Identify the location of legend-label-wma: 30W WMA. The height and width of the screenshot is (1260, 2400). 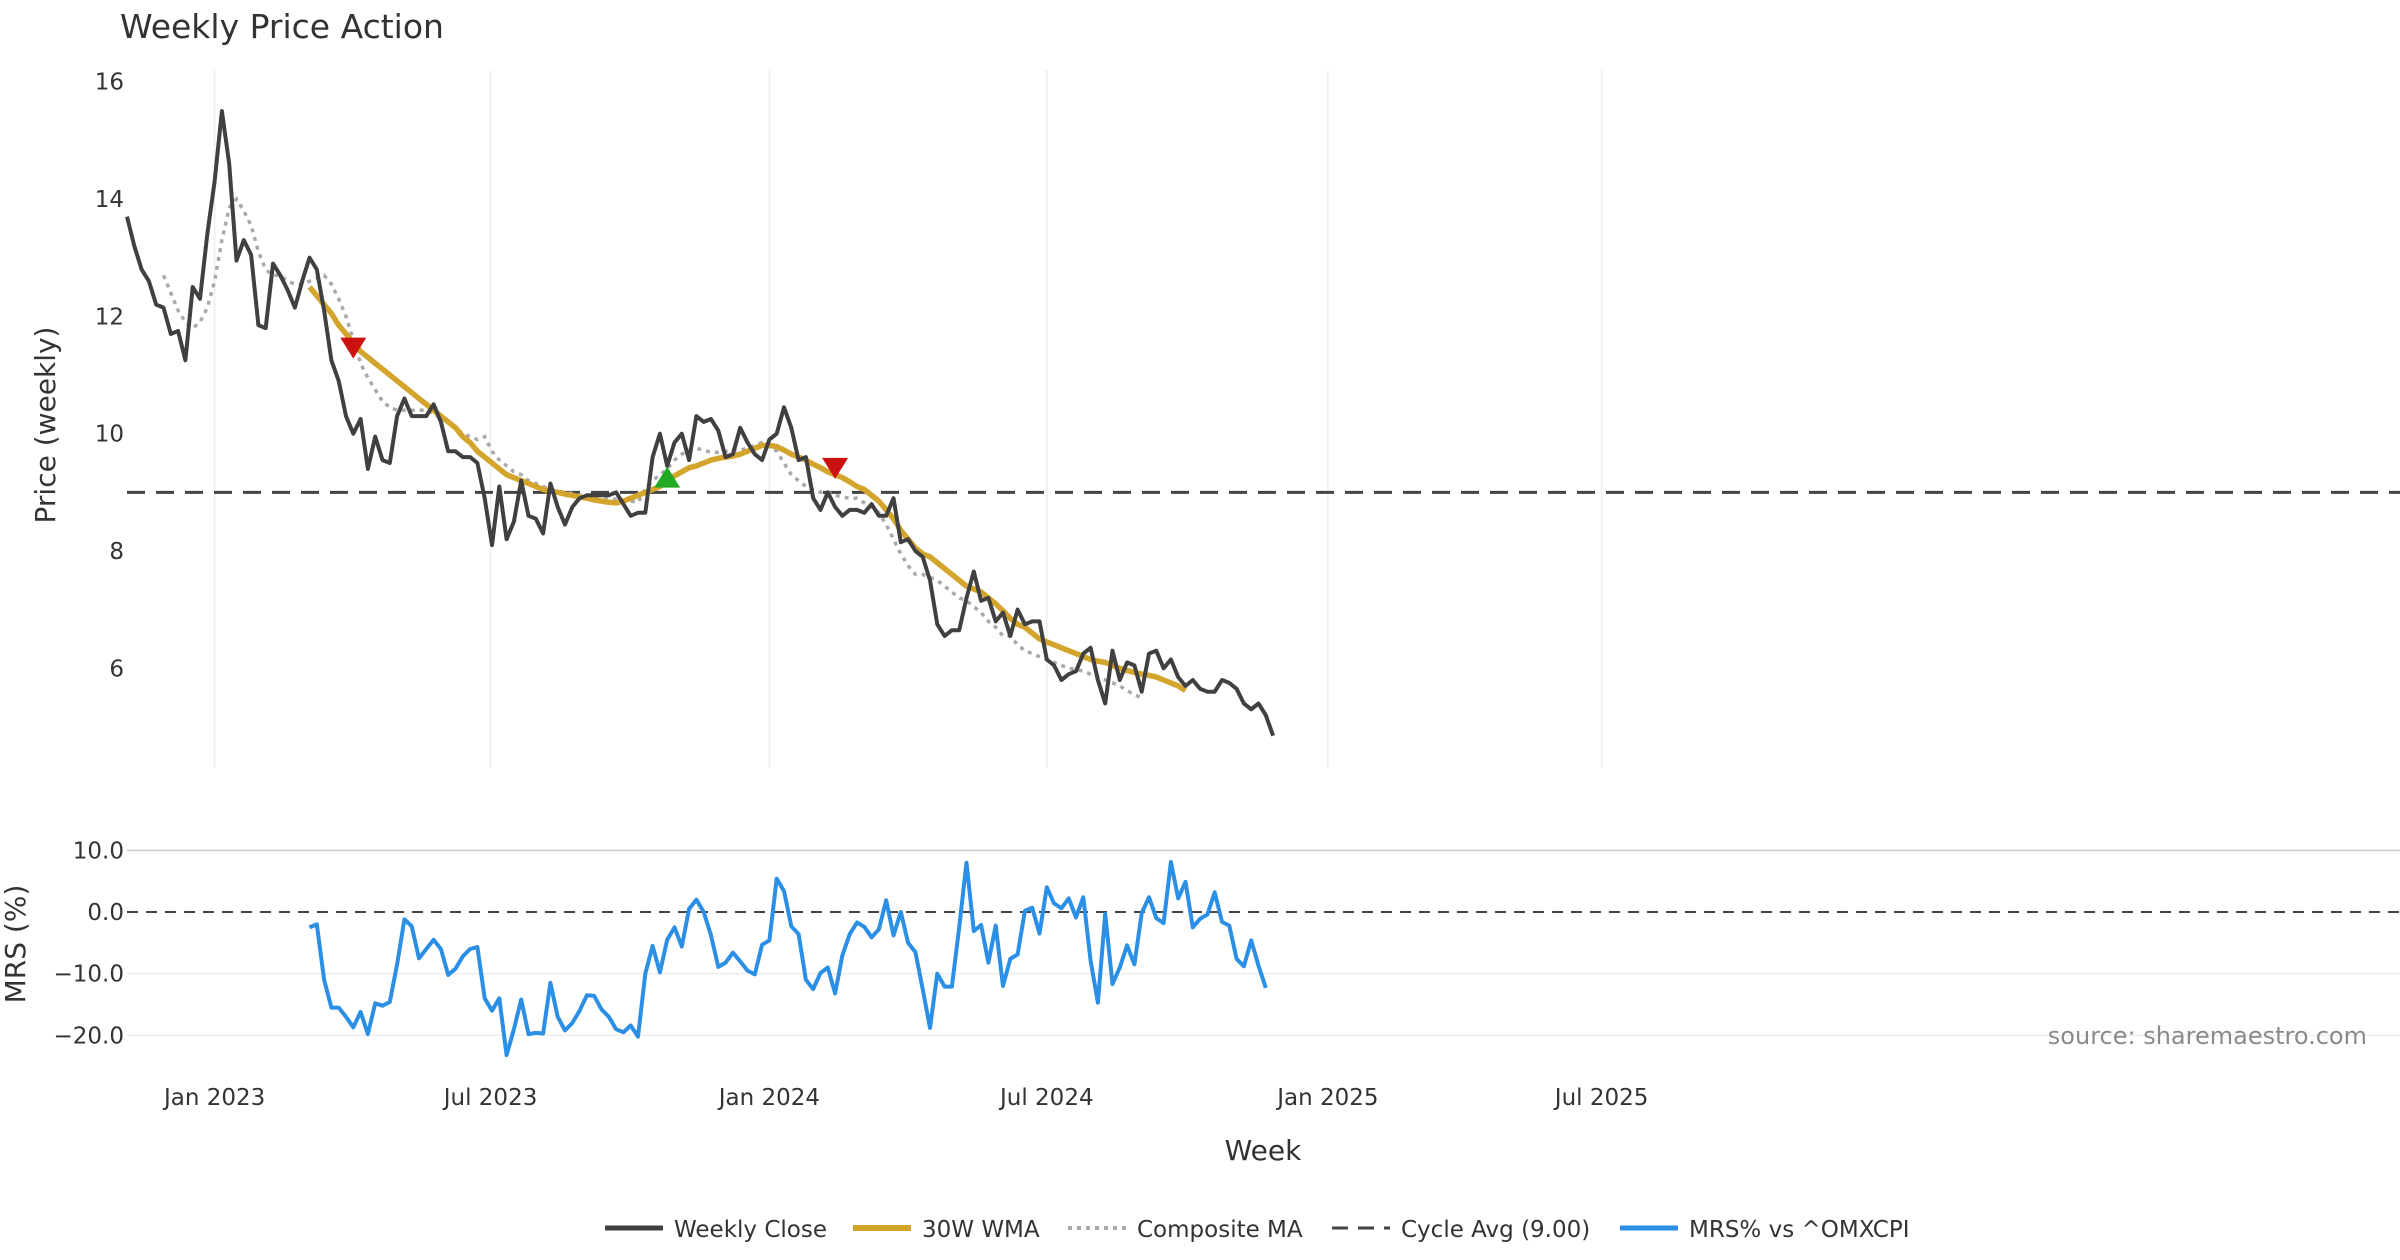
(981, 1230).